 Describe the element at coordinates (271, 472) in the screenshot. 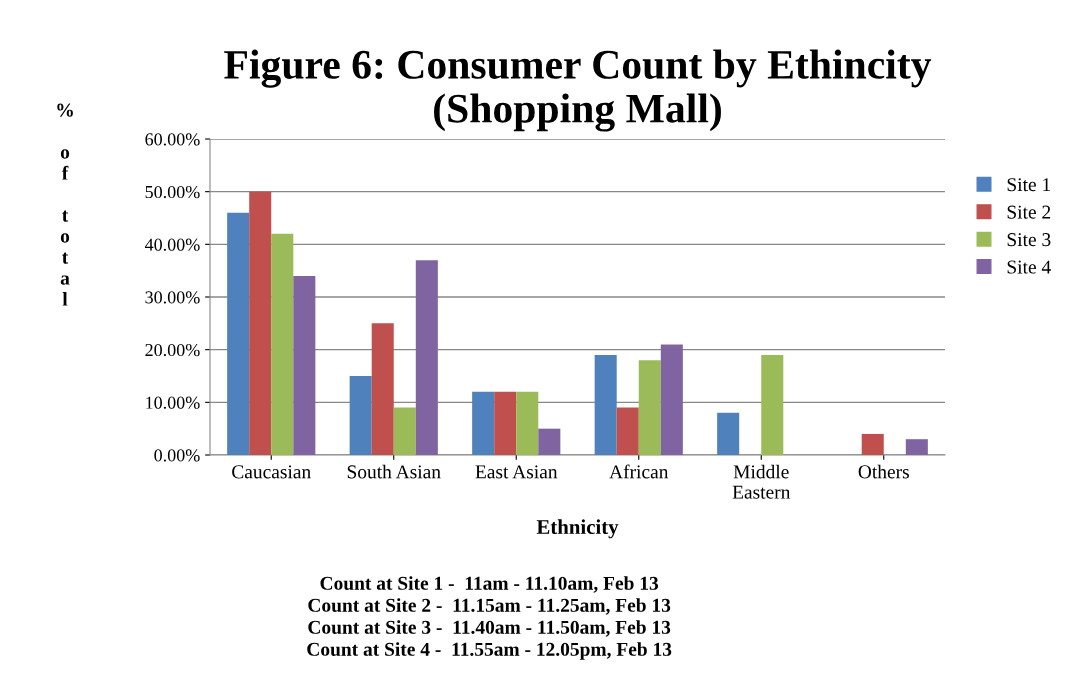

I see `x-tick-label: Caucasian` at that location.